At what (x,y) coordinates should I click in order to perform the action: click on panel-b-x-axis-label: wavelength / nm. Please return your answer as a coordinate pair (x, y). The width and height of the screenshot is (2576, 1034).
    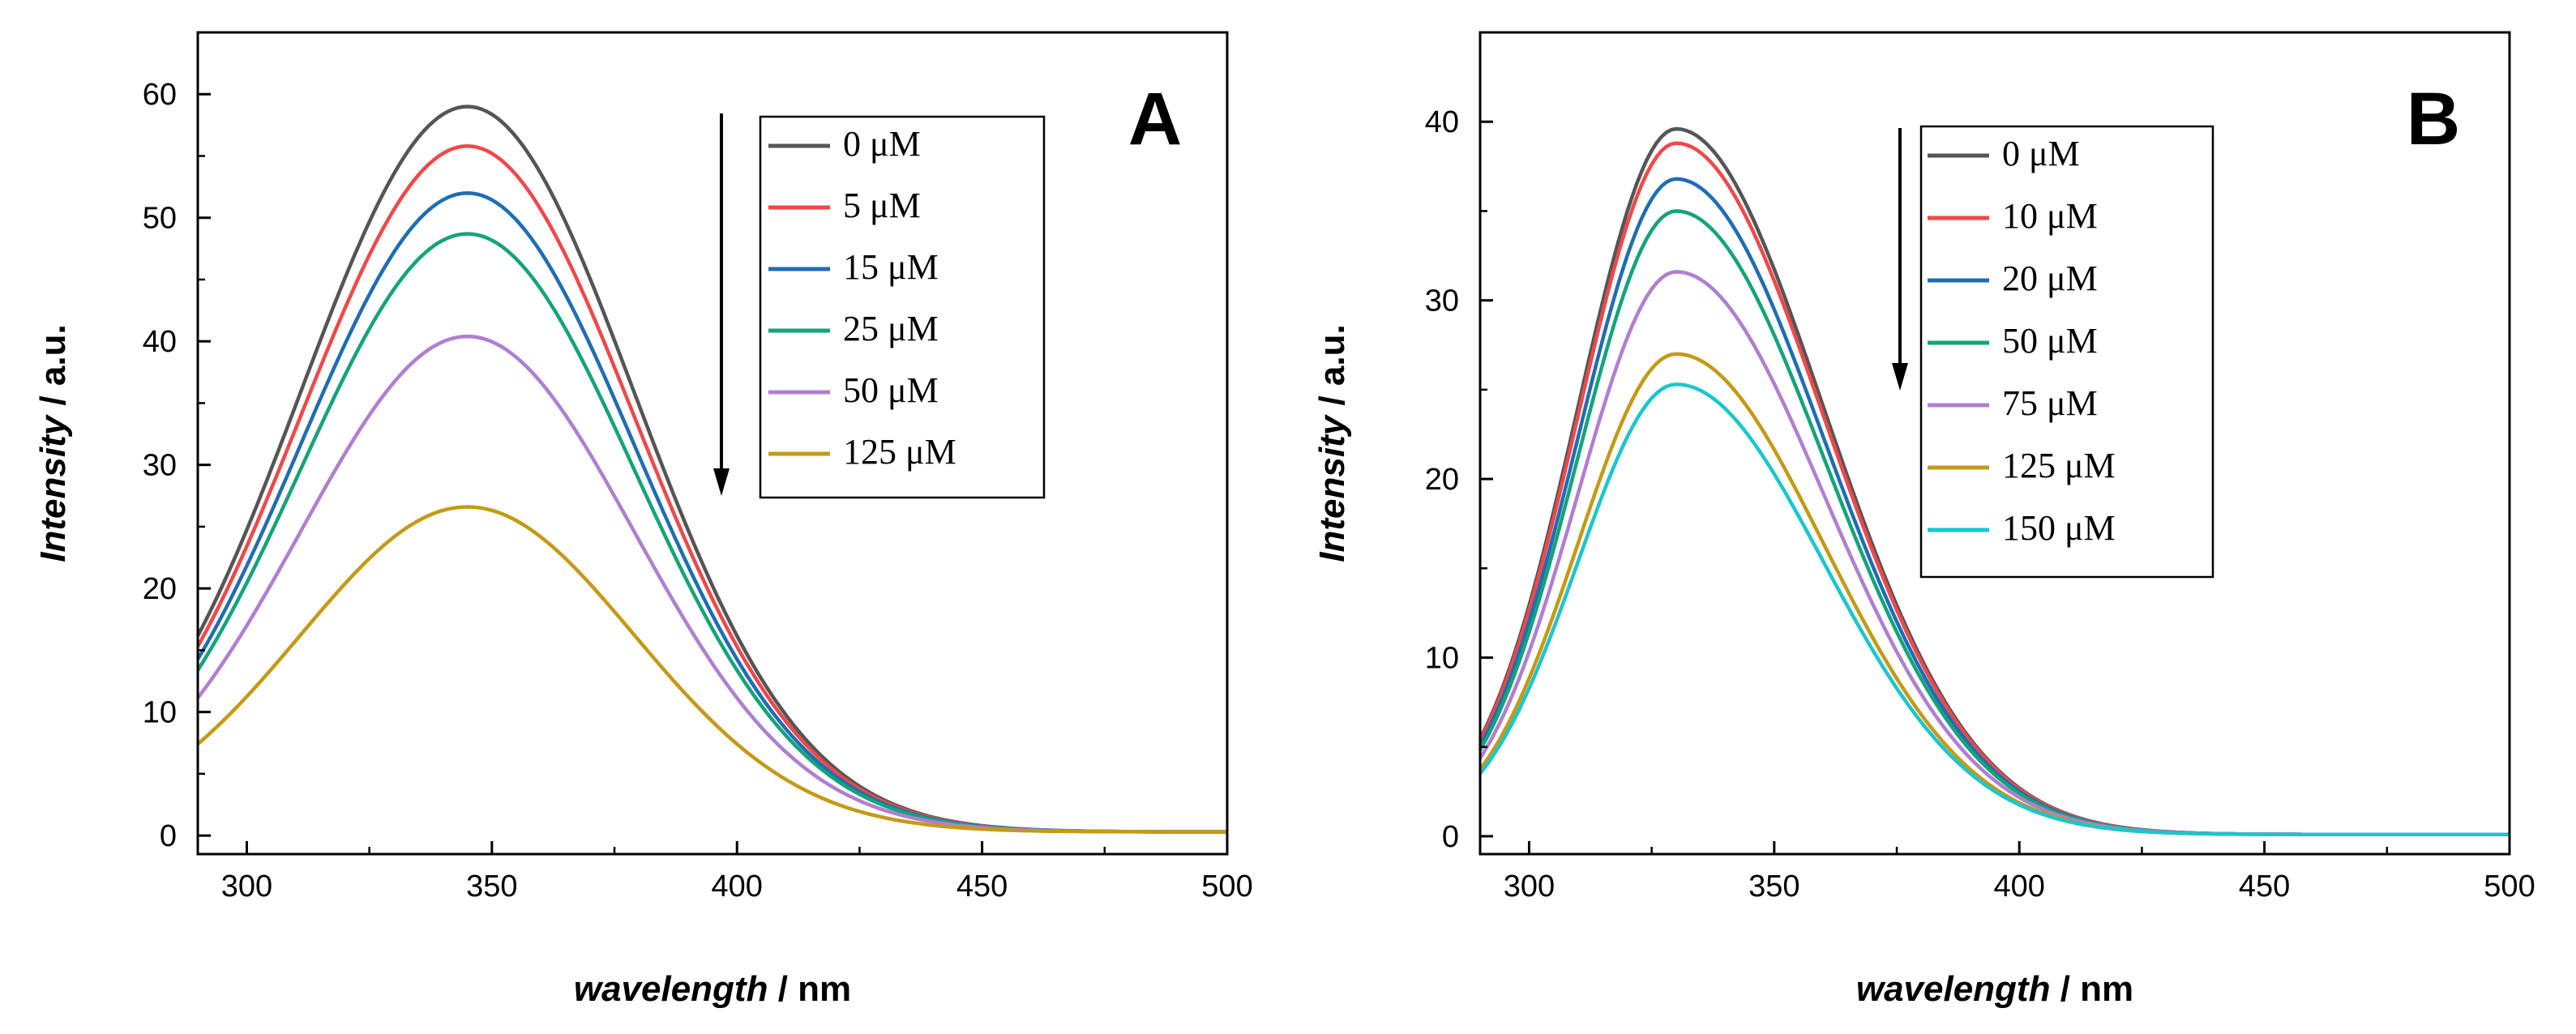
    Looking at the image, I should click on (1994, 989).